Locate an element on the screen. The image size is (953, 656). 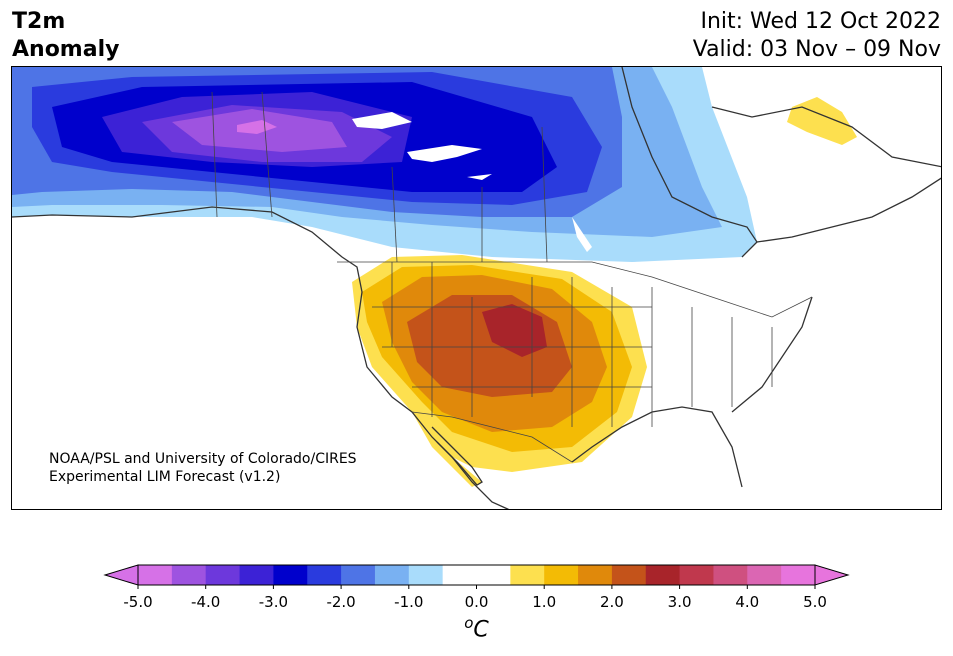
colorbar-tick-label: 1.0 is located at coordinates (544, 602).